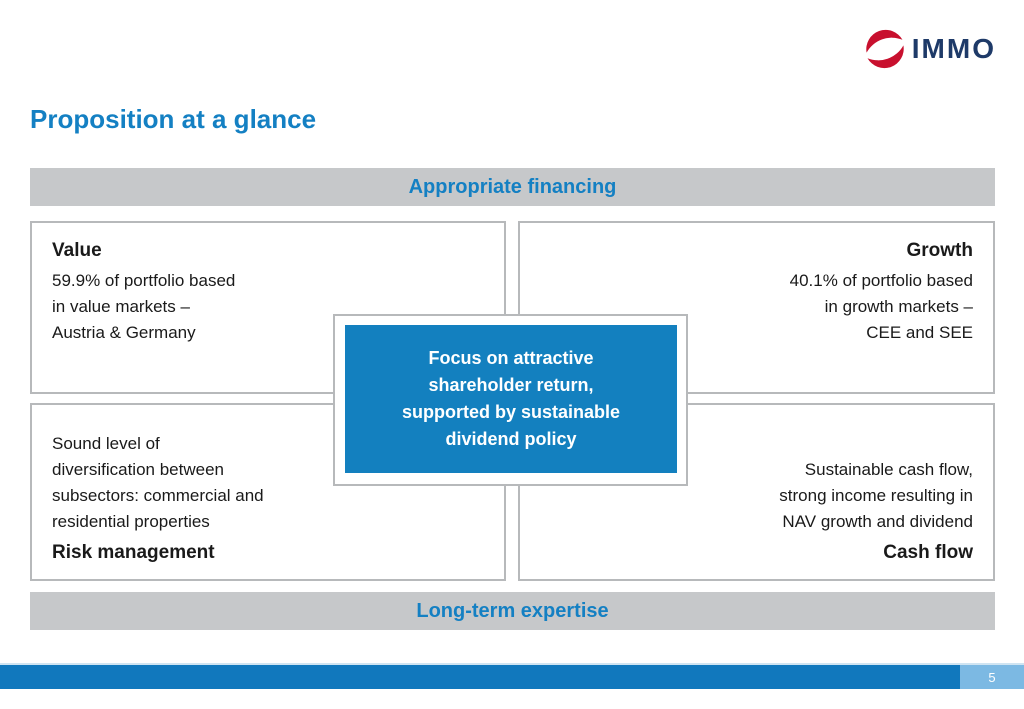 Image resolution: width=1024 pixels, height=709 pixels. What do you see at coordinates (940, 250) in the screenshot?
I see `quadrant-heading-growth: Growth` at bounding box center [940, 250].